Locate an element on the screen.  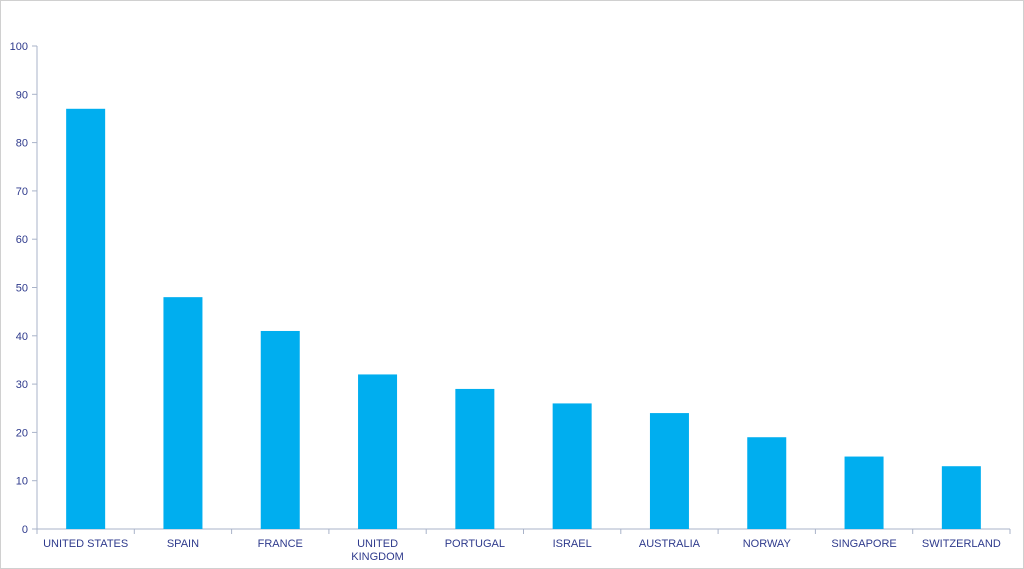
y-tick-label: 0 is located at coordinates (25, 530).